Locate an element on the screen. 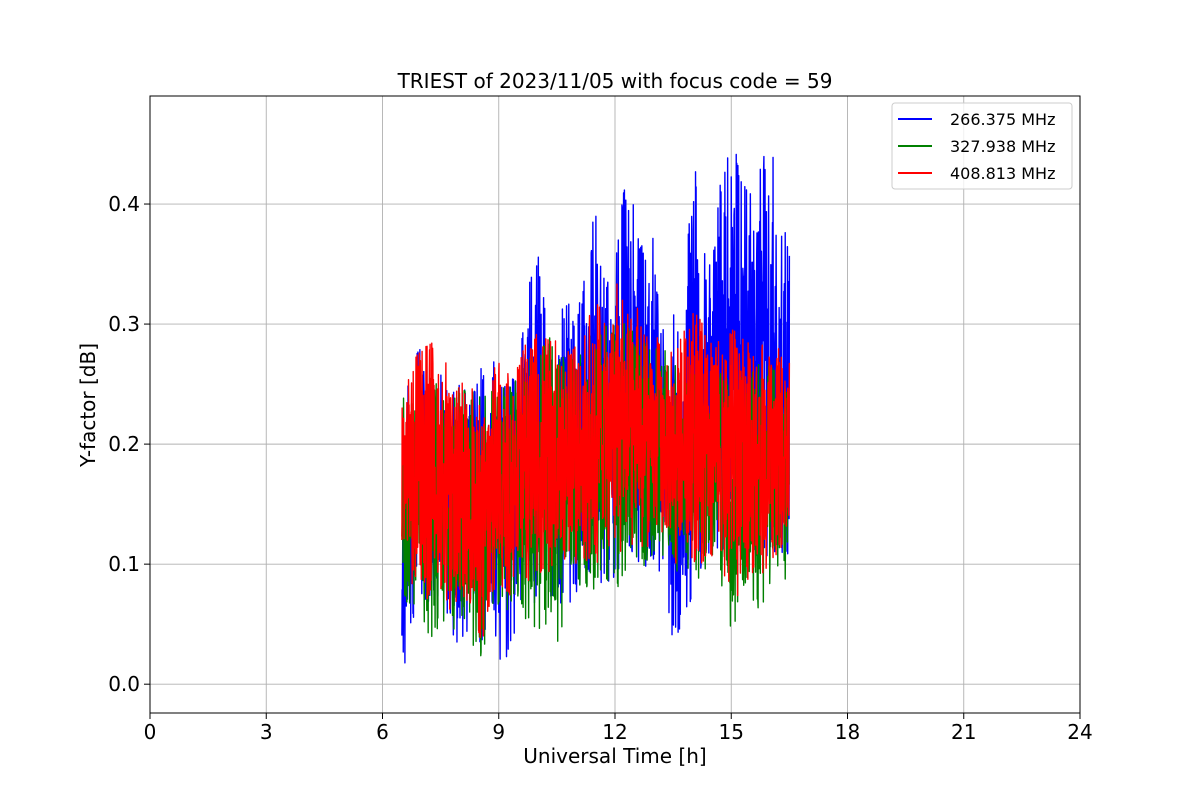 The height and width of the screenshot is (800, 1200). y-tick-label: 0.4 is located at coordinates (124, 204).